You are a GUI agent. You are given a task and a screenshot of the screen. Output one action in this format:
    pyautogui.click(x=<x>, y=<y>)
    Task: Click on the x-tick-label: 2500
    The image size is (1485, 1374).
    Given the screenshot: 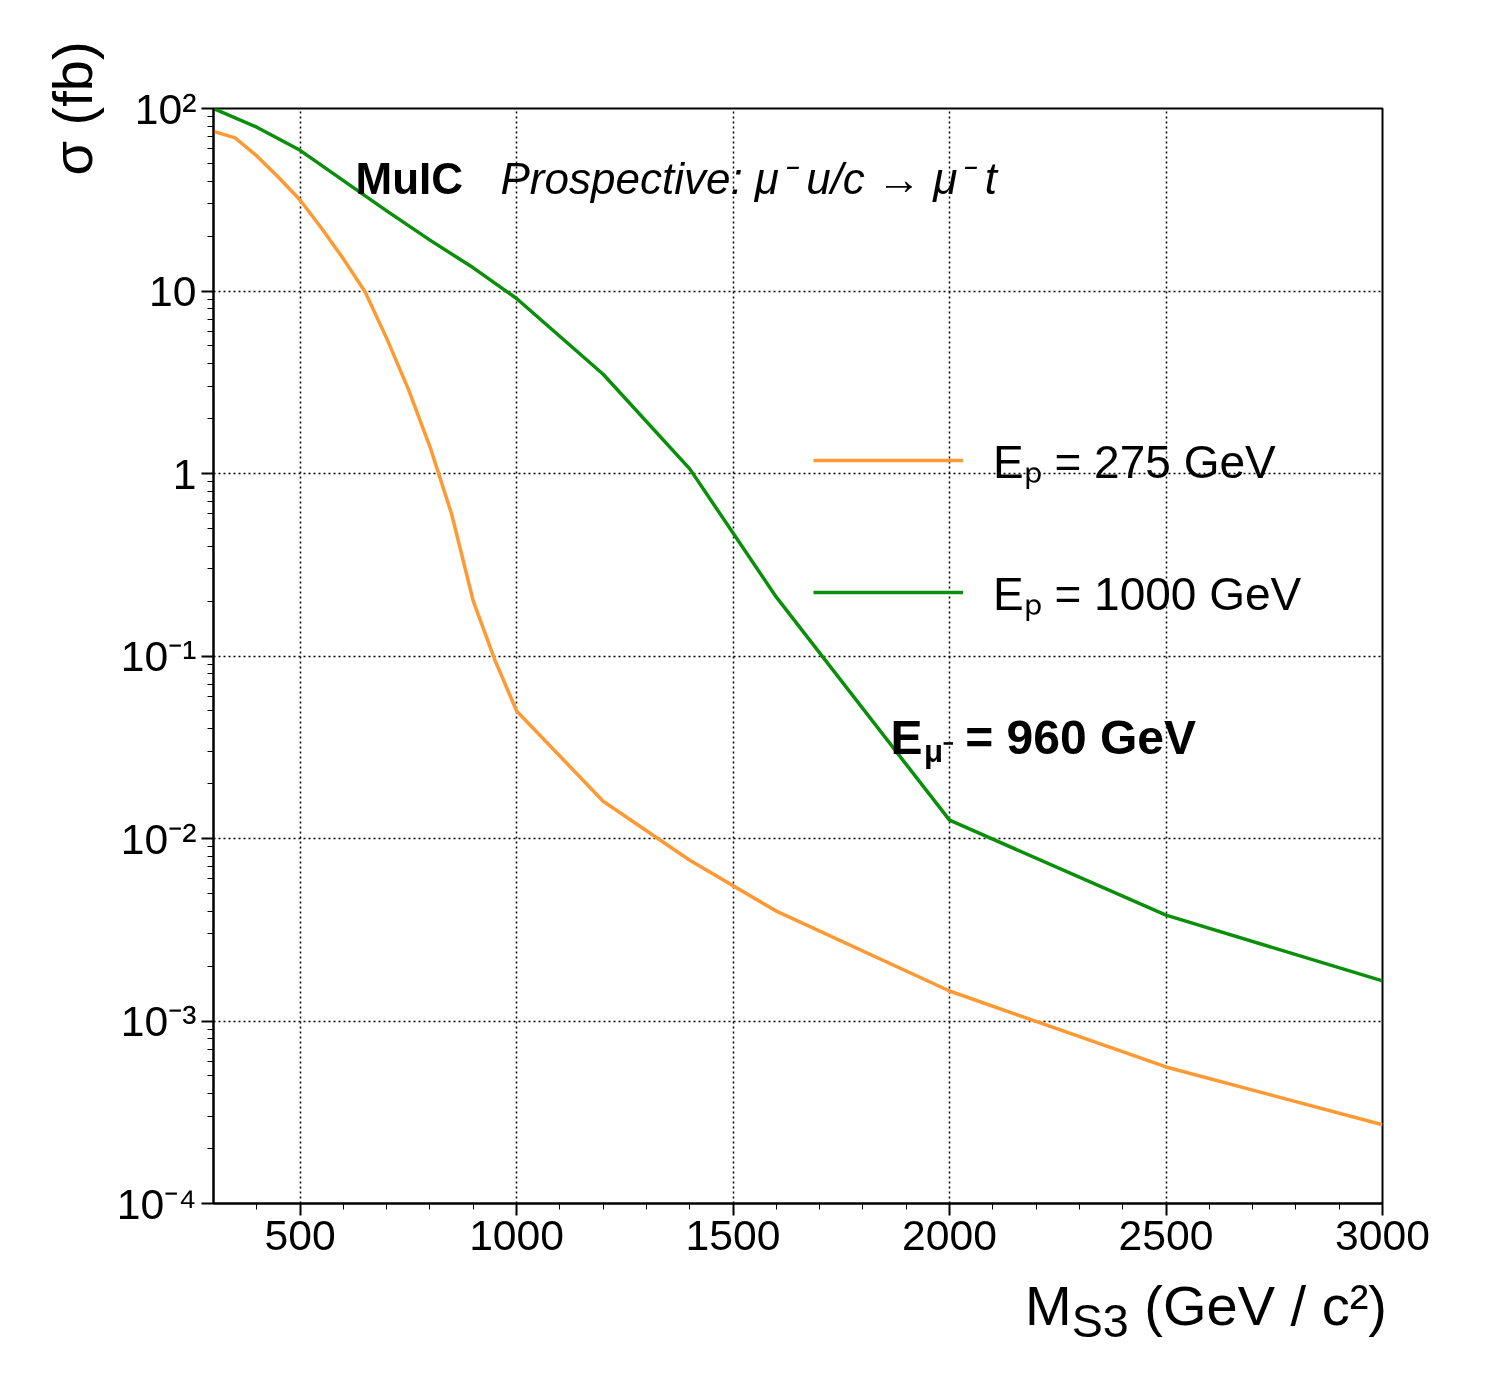 What is the action you would take?
    pyautogui.click(x=1166, y=1234)
    